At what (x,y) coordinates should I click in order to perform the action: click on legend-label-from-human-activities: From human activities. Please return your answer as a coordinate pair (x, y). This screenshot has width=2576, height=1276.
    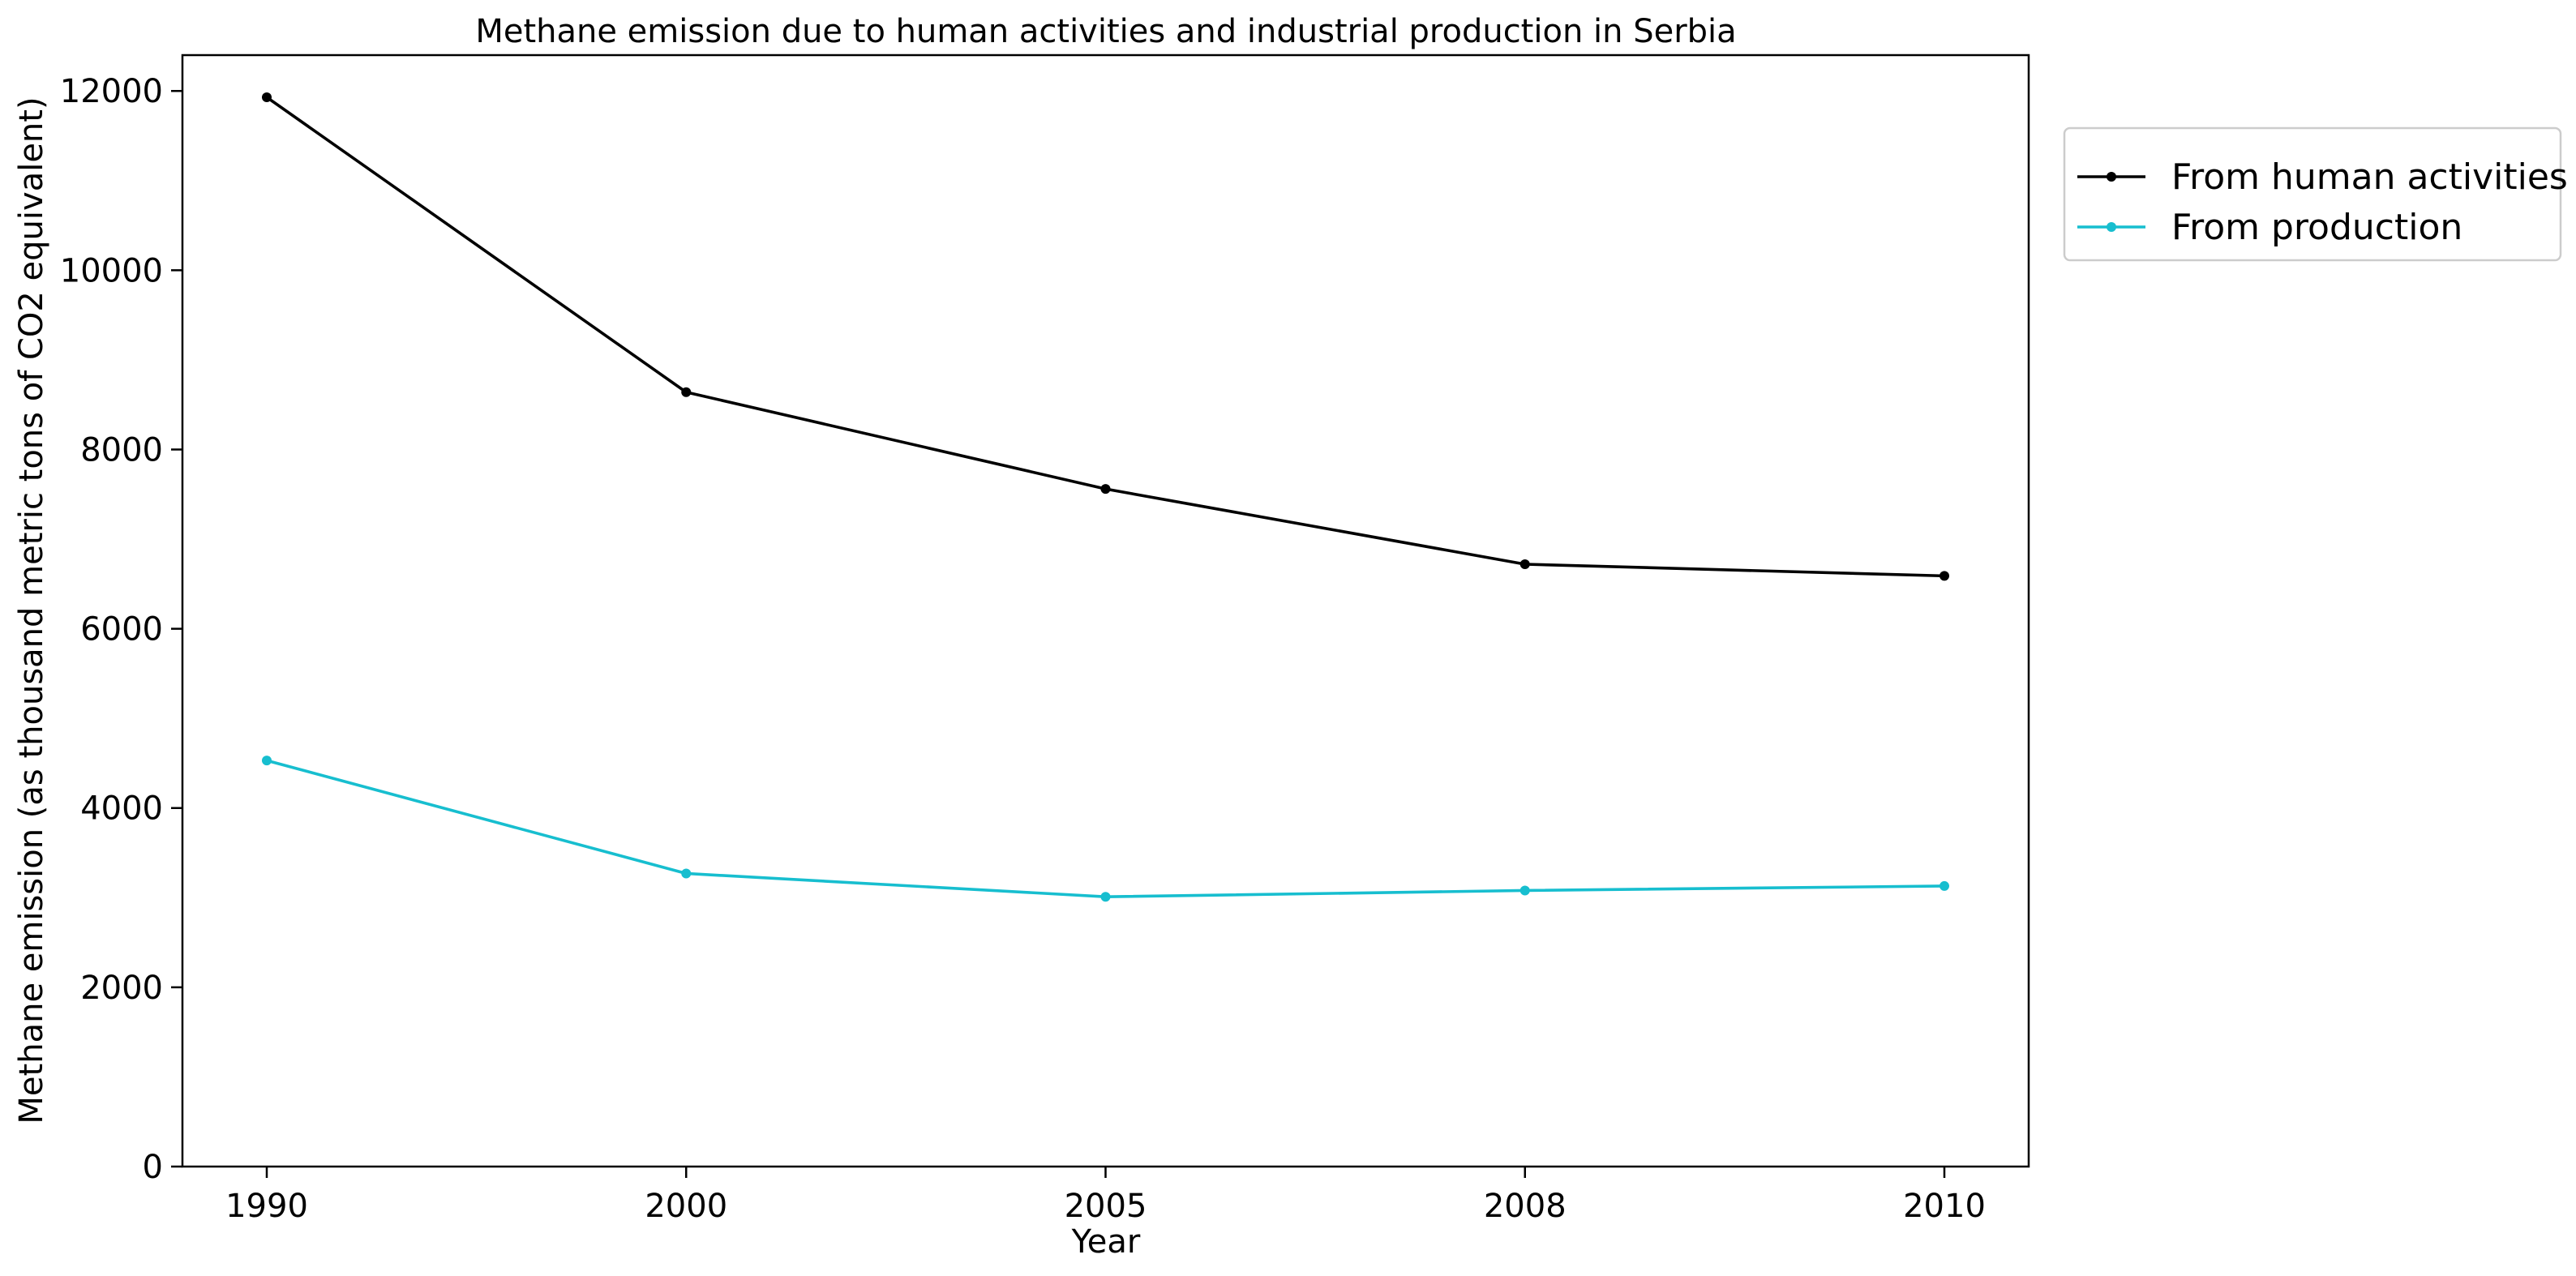
    Looking at the image, I should click on (2369, 177).